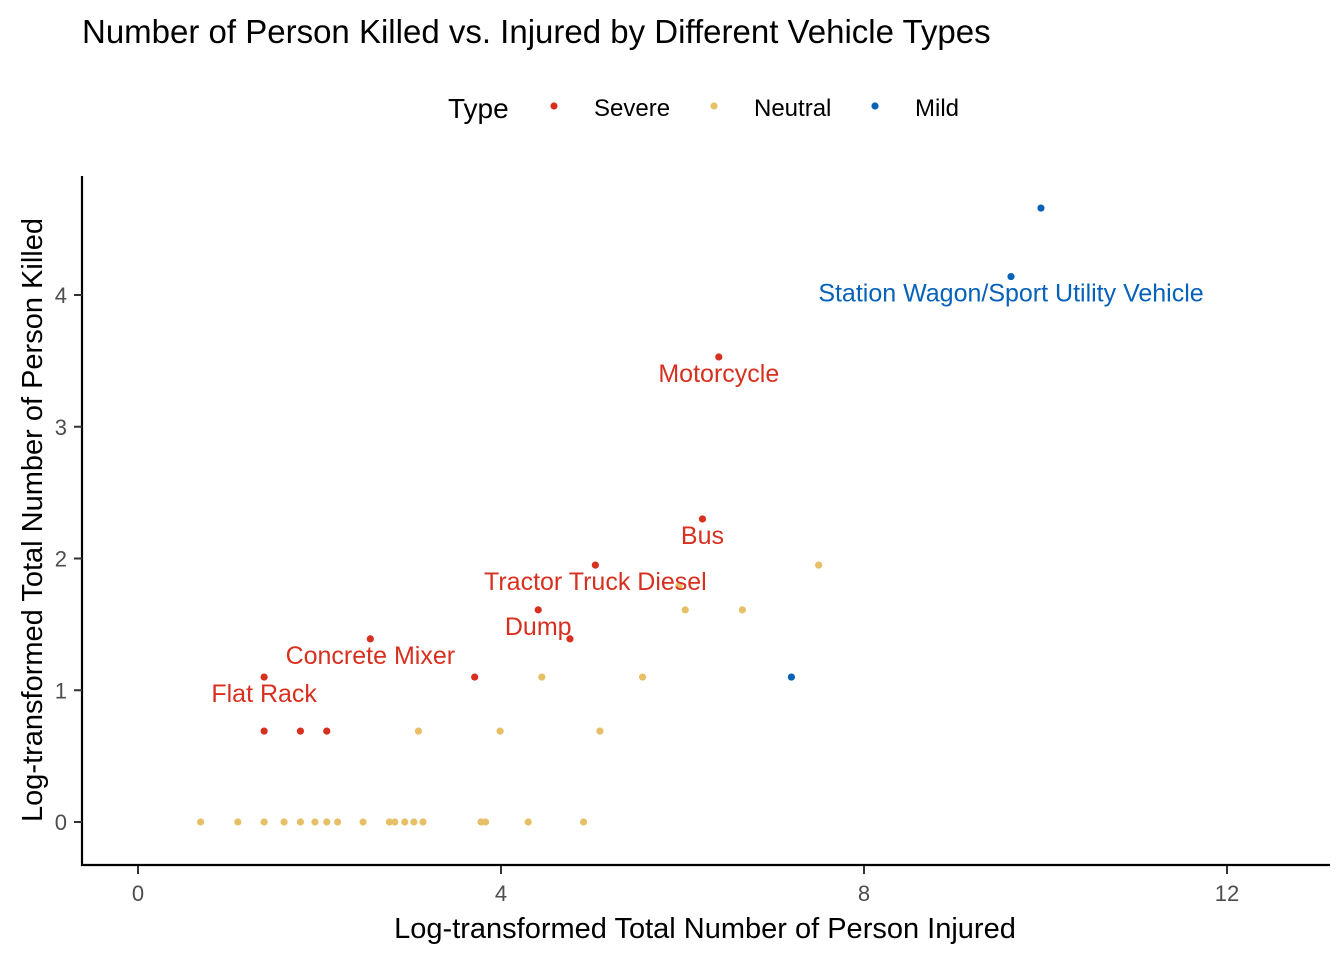 The width and height of the screenshot is (1344, 960). What do you see at coordinates (61, 427) in the screenshot?
I see `y-tick-label: 3` at bounding box center [61, 427].